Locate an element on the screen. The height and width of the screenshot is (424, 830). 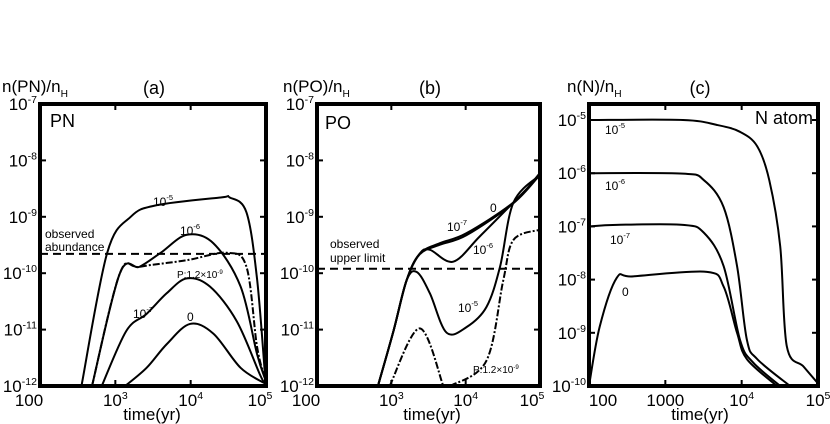
y-axis-label: n(N)/nH is located at coordinates (594, 88).